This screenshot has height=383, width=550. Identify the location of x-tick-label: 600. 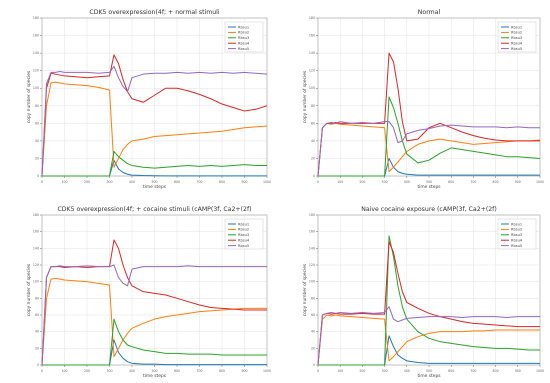
(177, 371).